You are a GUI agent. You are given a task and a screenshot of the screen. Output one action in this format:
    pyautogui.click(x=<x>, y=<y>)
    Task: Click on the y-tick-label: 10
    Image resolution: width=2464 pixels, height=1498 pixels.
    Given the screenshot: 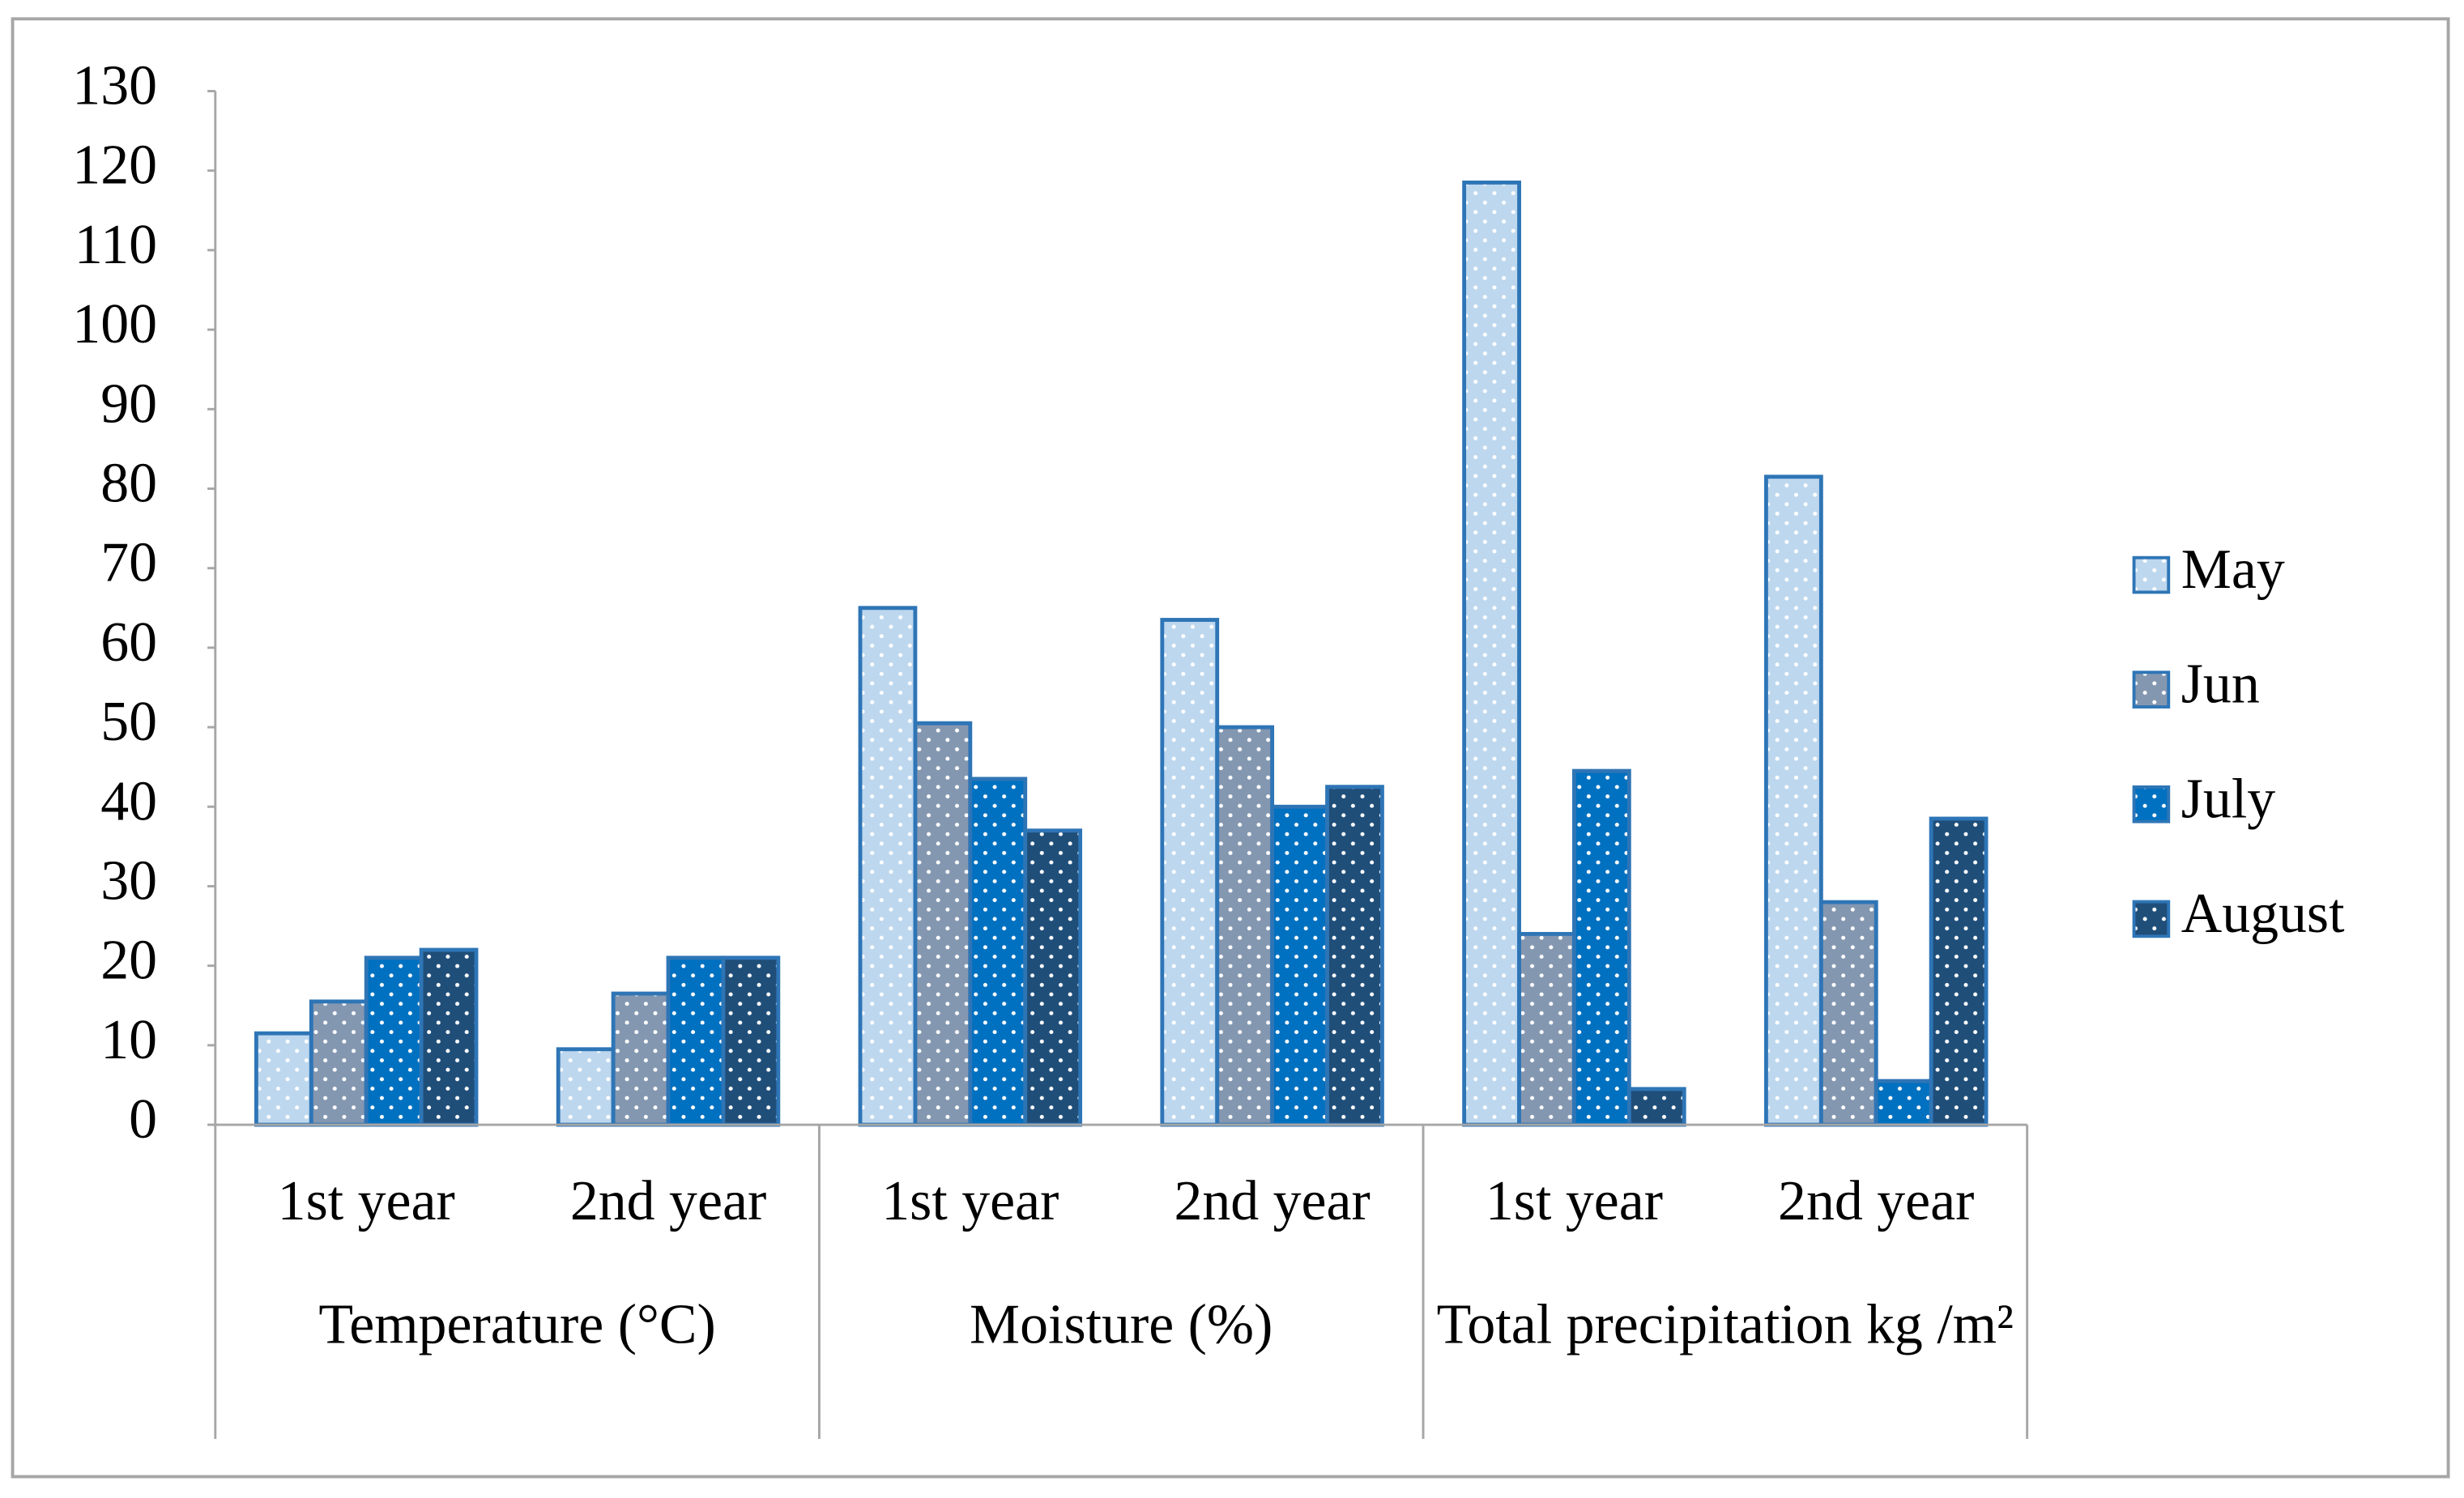 What is the action you would take?
    pyautogui.click(x=128, y=1040)
    